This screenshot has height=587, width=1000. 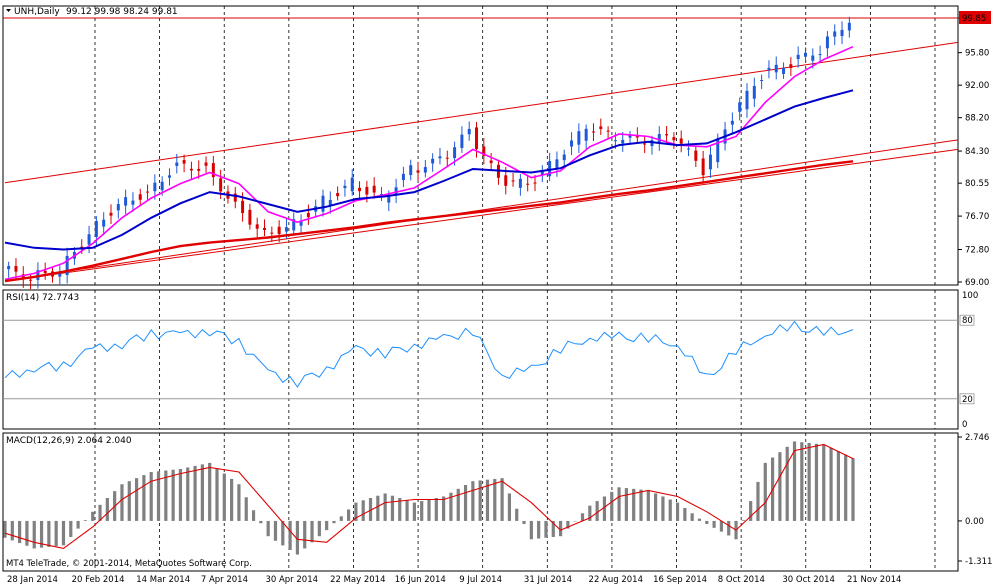 I want to click on x-tick-label: 14 Mar 2014, so click(x=163, y=580).